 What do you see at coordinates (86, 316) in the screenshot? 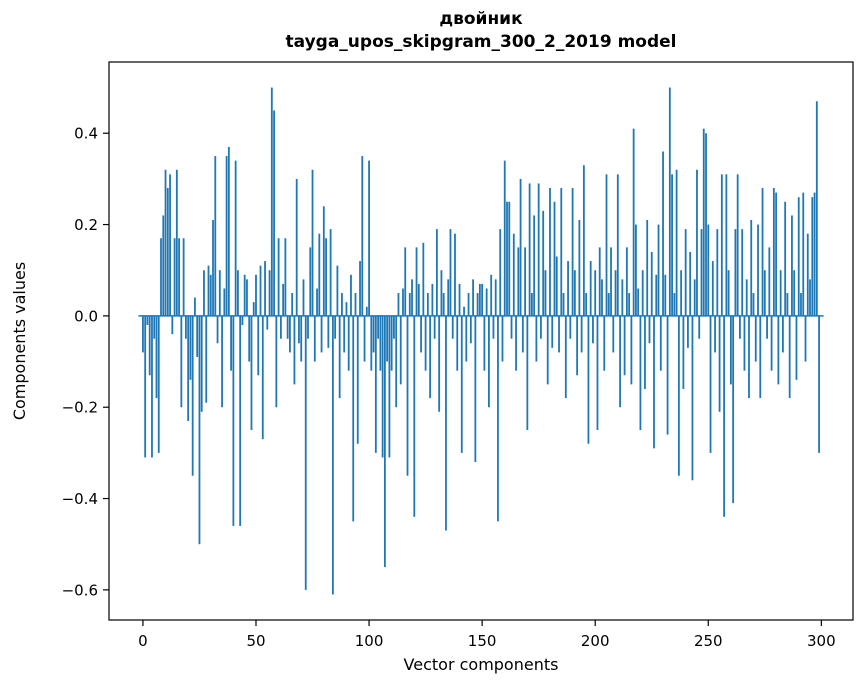
I see `y-tick-label: 0.0` at bounding box center [86, 316].